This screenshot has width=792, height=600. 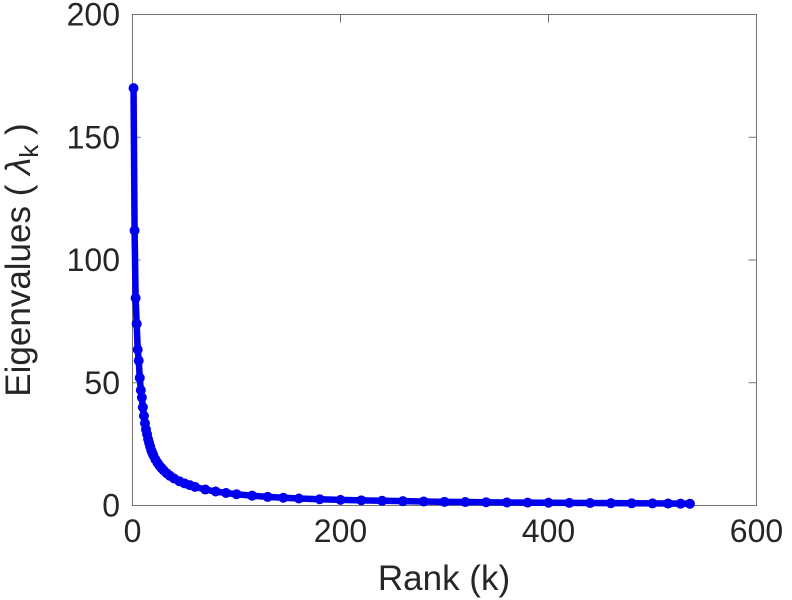 What do you see at coordinates (93, 16) in the screenshot?
I see `y-tick-label: 200` at bounding box center [93, 16].